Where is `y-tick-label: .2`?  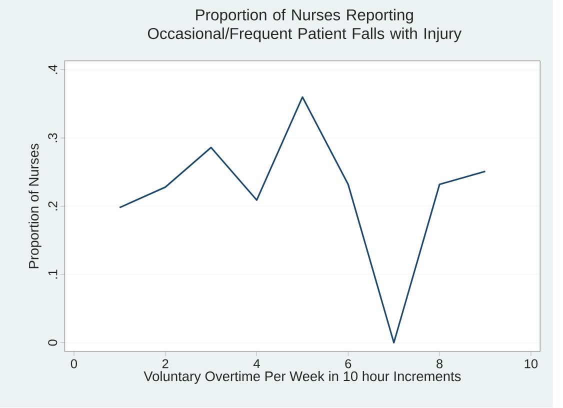 y-tick-label: .2 is located at coordinates (53, 206).